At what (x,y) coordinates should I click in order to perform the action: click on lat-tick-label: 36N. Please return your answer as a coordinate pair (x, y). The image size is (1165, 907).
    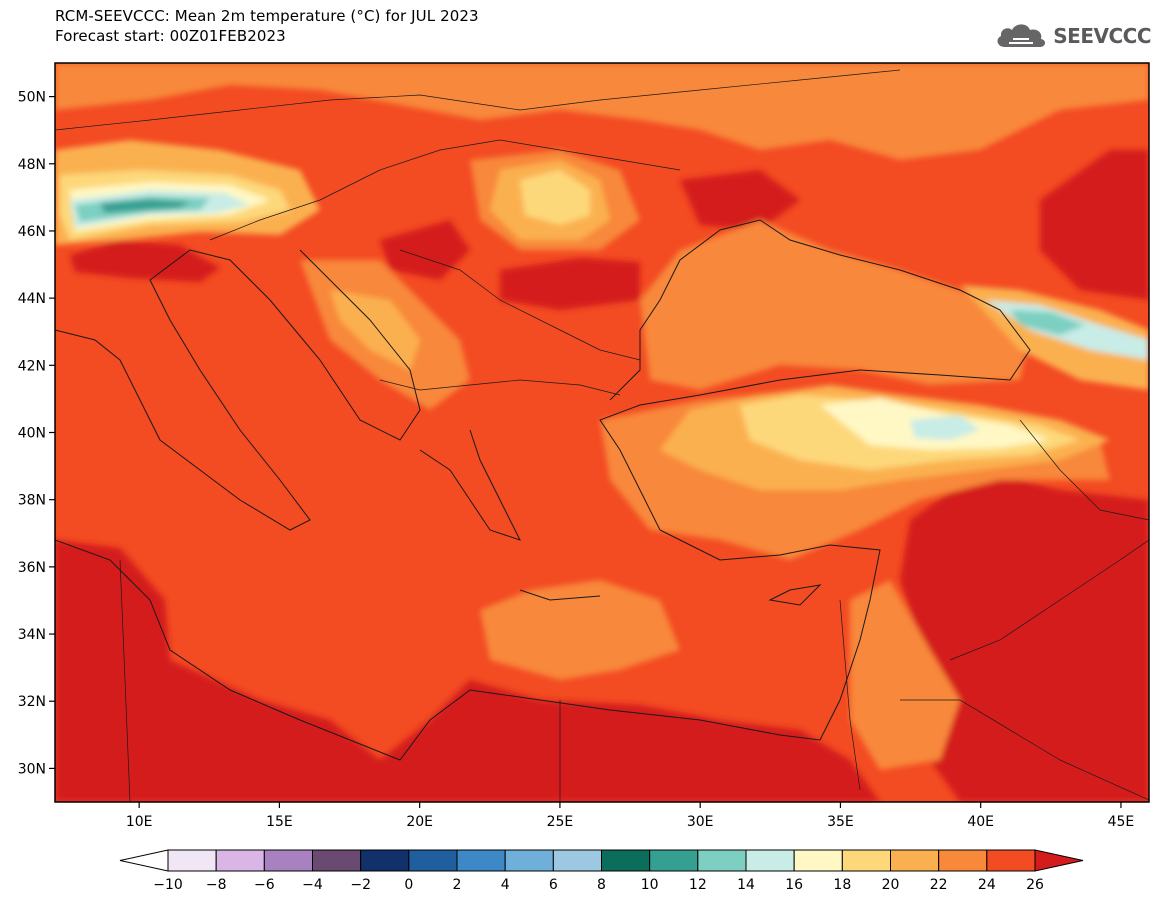
    Looking at the image, I should click on (32, 568).